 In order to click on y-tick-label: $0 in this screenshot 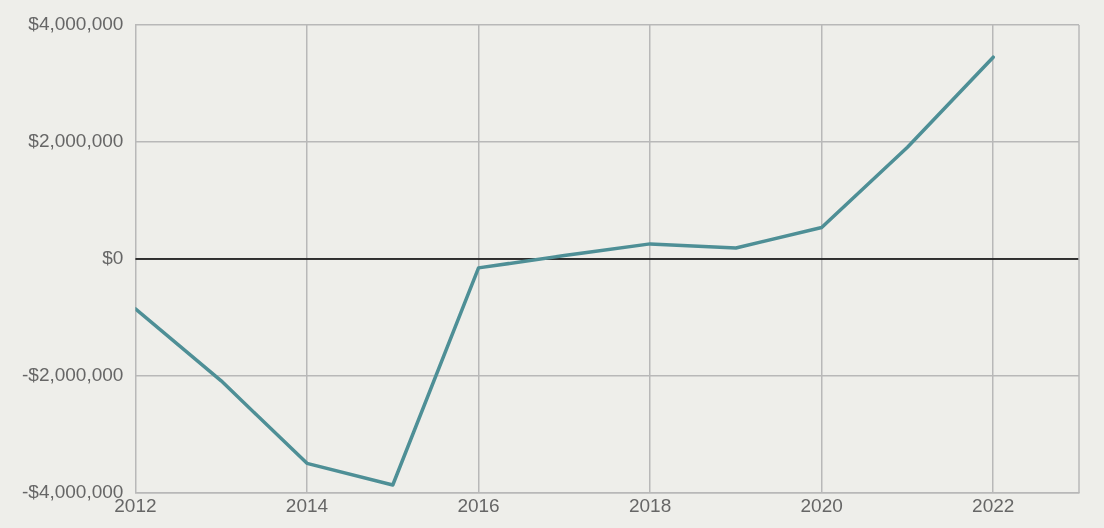, I will do `click(113, 258)`.